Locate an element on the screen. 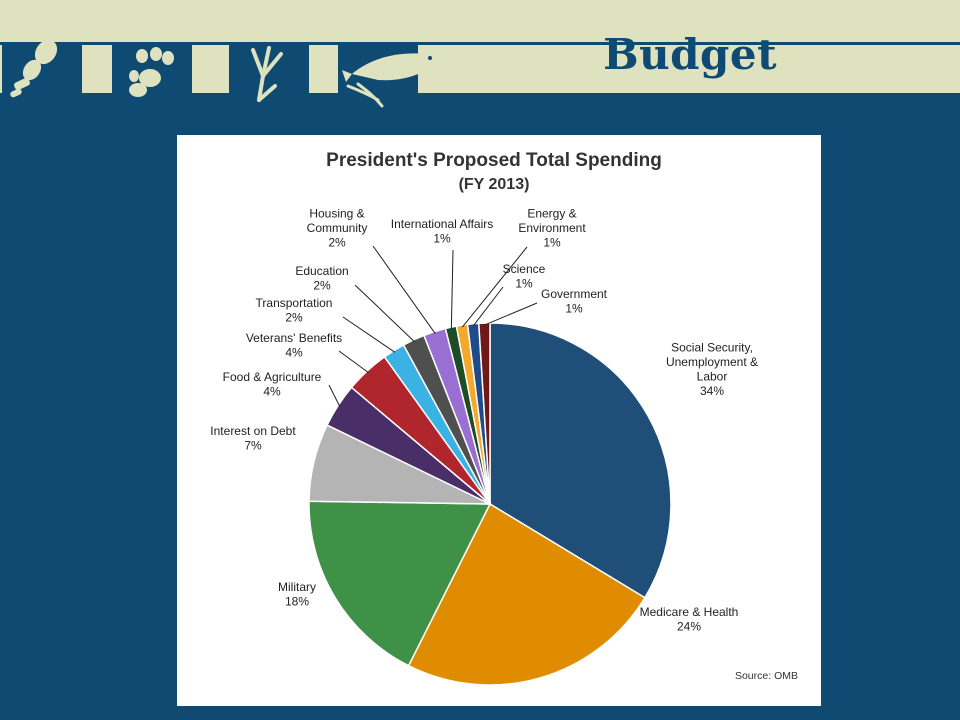  header-stripe is located at coordinates (480, 43).